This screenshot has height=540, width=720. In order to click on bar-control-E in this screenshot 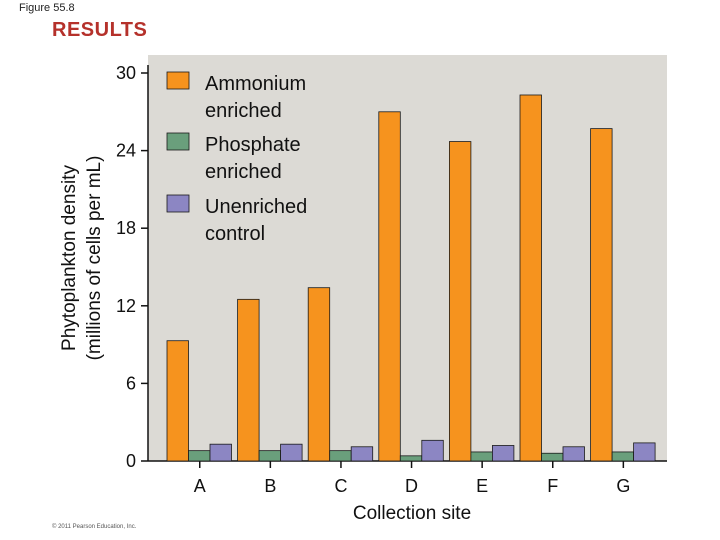, I will do `click(503, 453)`.